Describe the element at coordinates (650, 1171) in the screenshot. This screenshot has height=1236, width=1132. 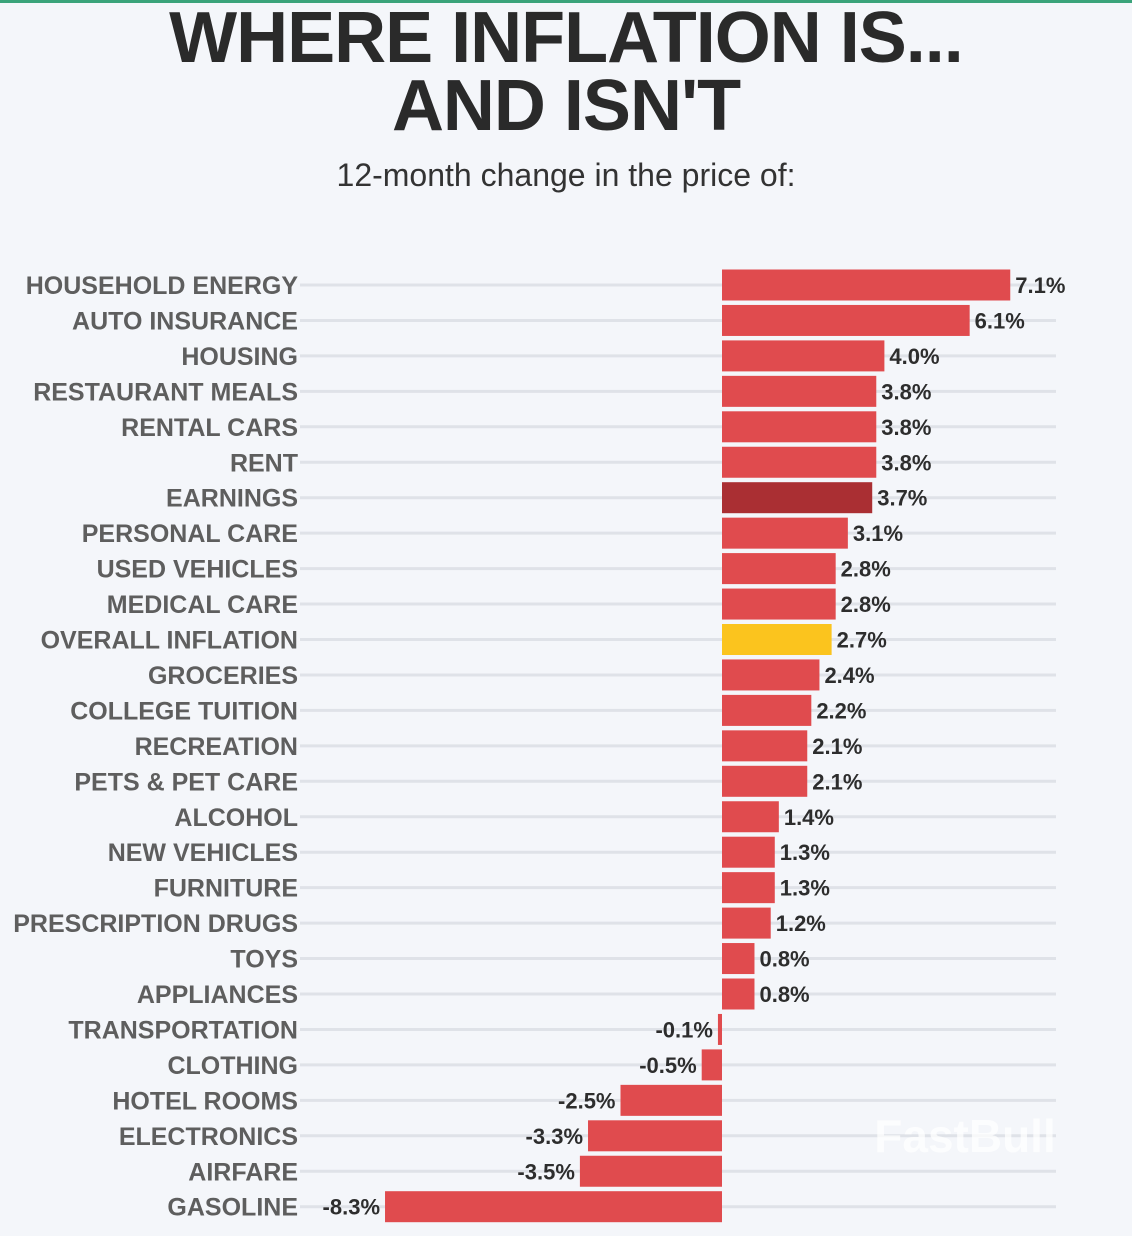
I see `bar-airfare` at that location.